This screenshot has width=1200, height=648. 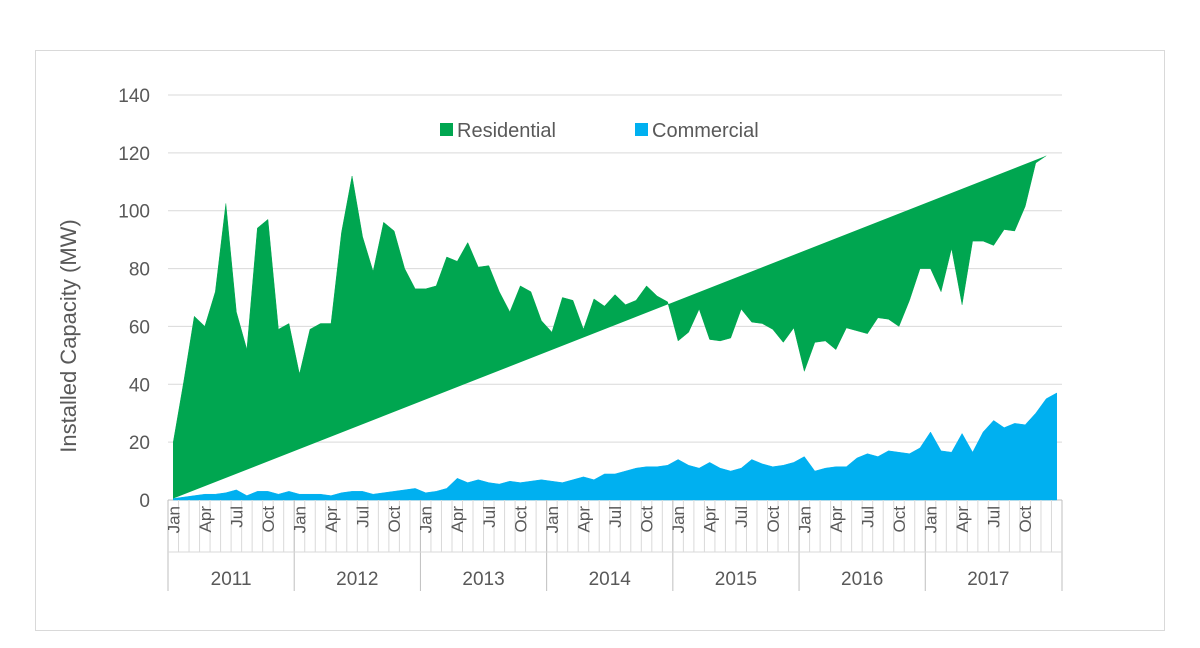 I want to click on y-tick-label-60: 60, so click(x=139, y=327).